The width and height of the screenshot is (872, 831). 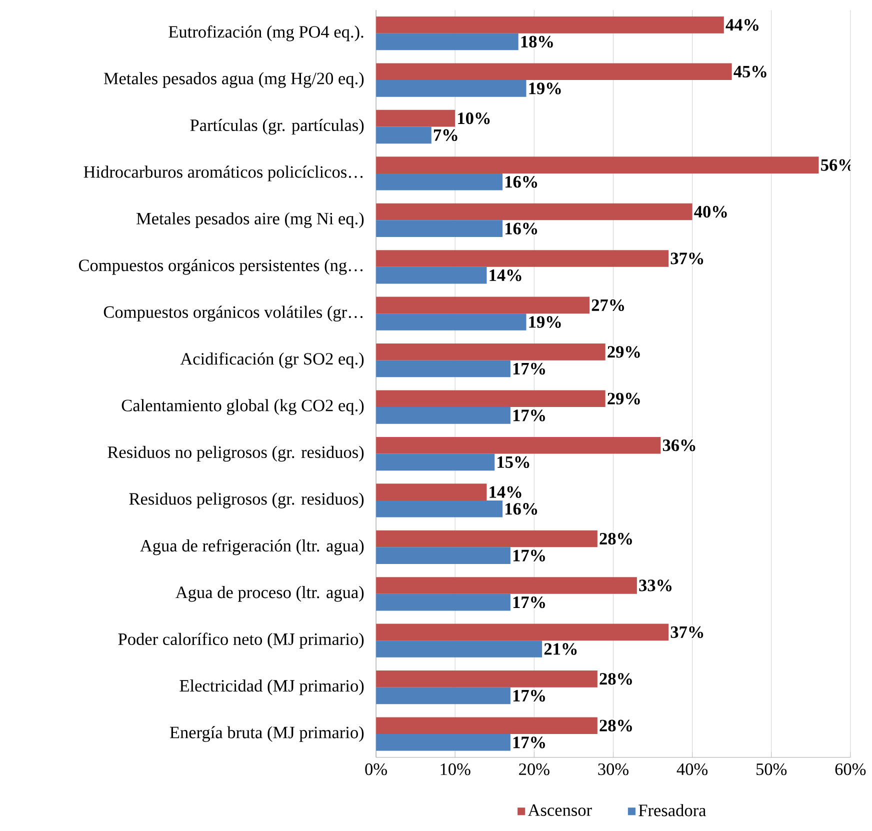 I want to click on data-label: 7%, so click(x=446, y=135).